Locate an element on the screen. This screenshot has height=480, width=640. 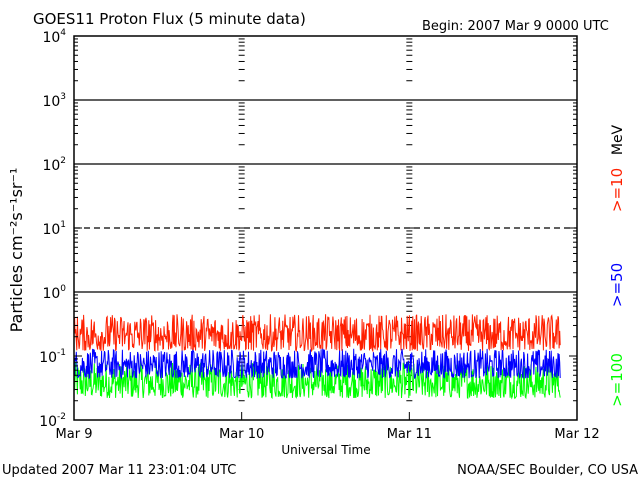
chart-title: GOES11 Proton Flux (5 minute data) is located at coordinates (169, 19).